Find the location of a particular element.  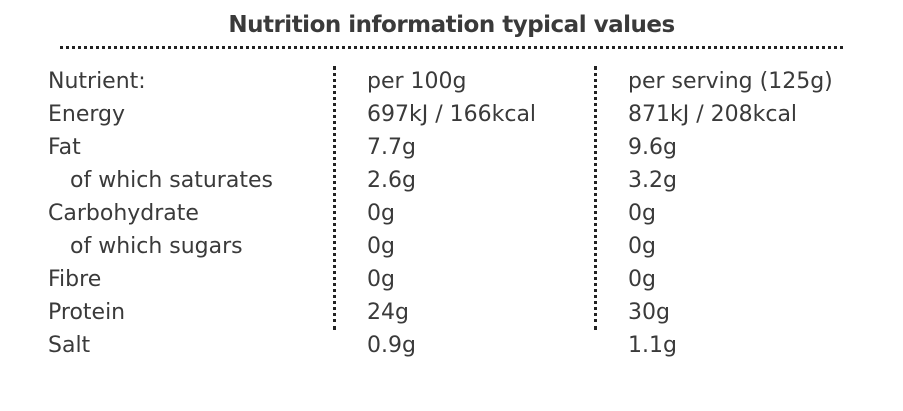

nutrient-value: per 100g is located at coordinates (417, 81).